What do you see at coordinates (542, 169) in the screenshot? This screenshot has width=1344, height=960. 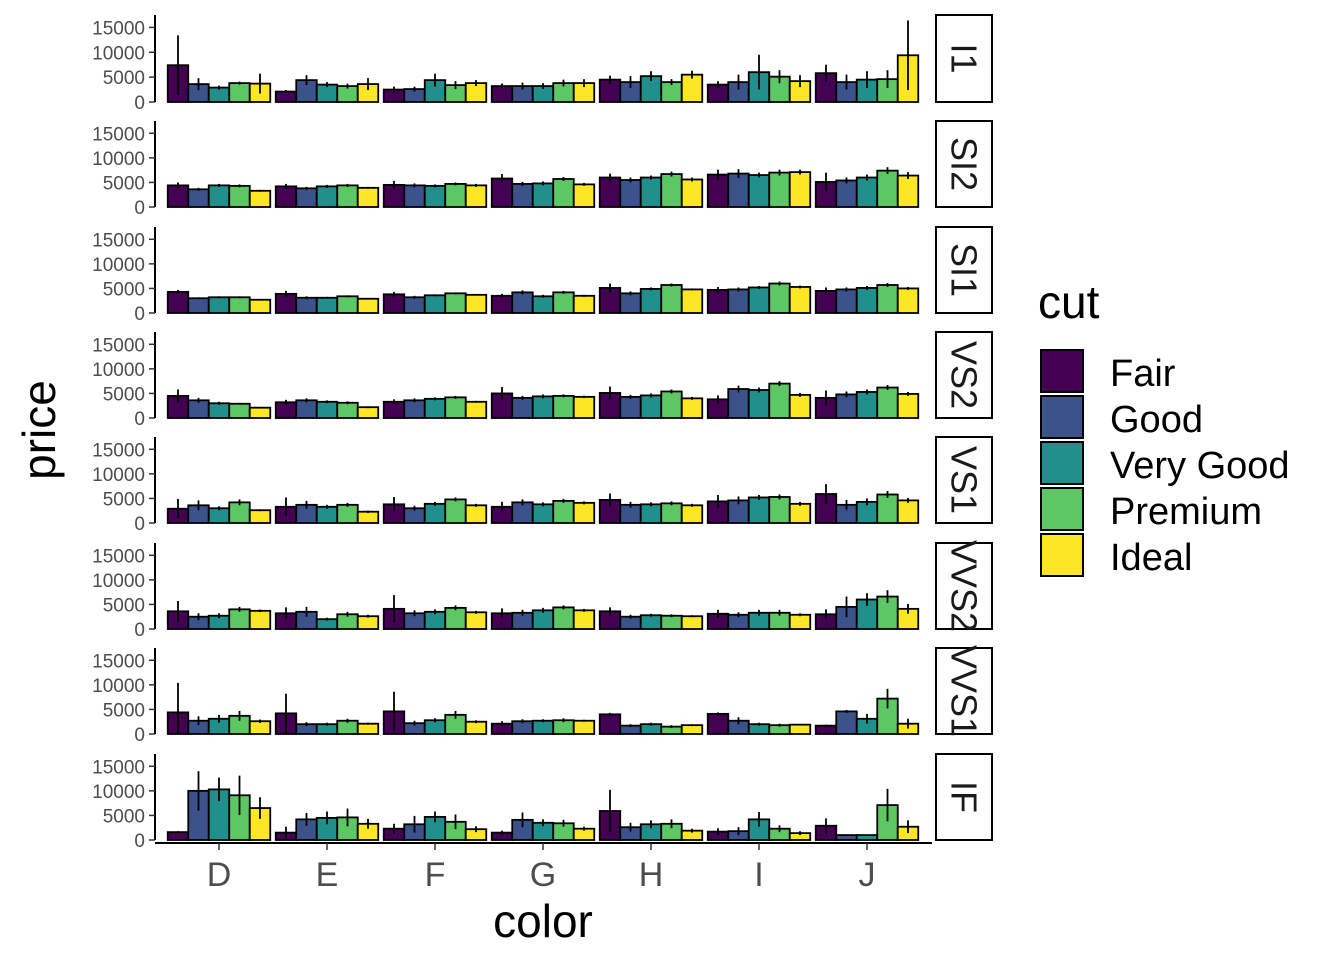 I see `facet-panel-si2: 0 5000 10000 15000 SI2` at bounding box center [542, 169].